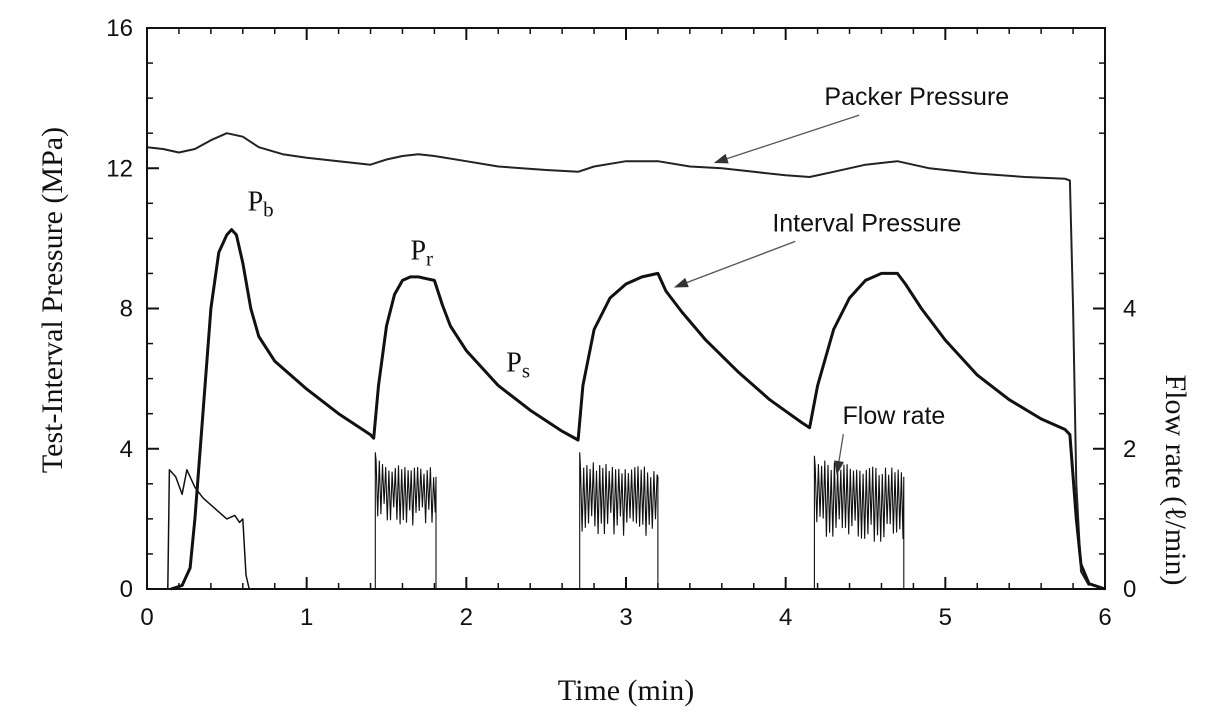 The image size is (1227, 722). Describe the element at coordinates (126, 589) in the screenshot. I see `y-tick-label: 0` at that location.